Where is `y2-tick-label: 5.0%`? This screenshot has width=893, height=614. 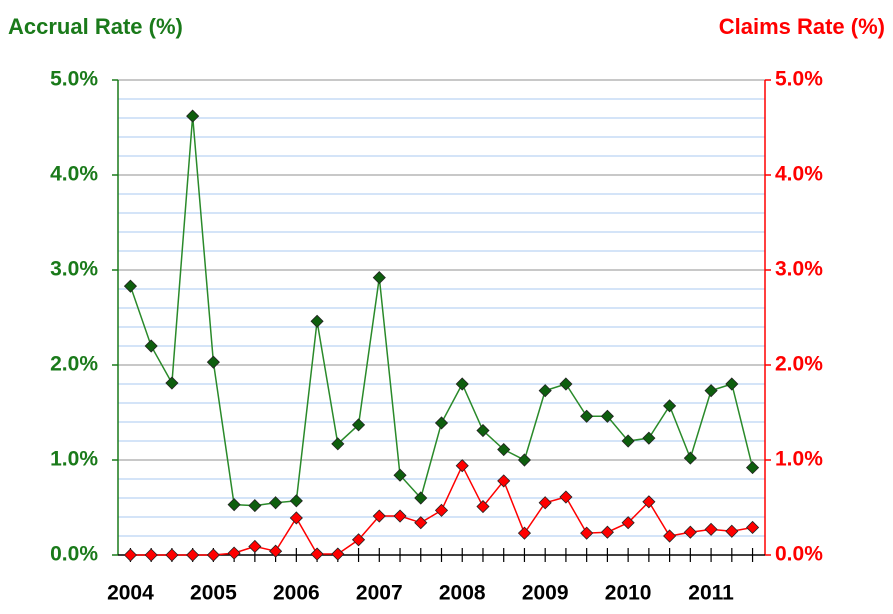
y2-tick-label: 5.0% is located at coordinates (799, 79).